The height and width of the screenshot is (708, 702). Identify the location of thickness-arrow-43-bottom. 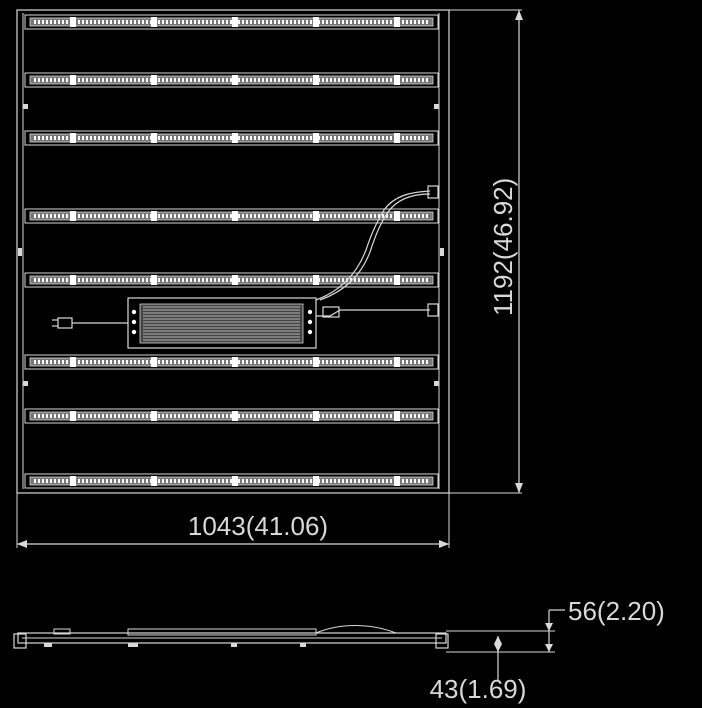
(498, 648).